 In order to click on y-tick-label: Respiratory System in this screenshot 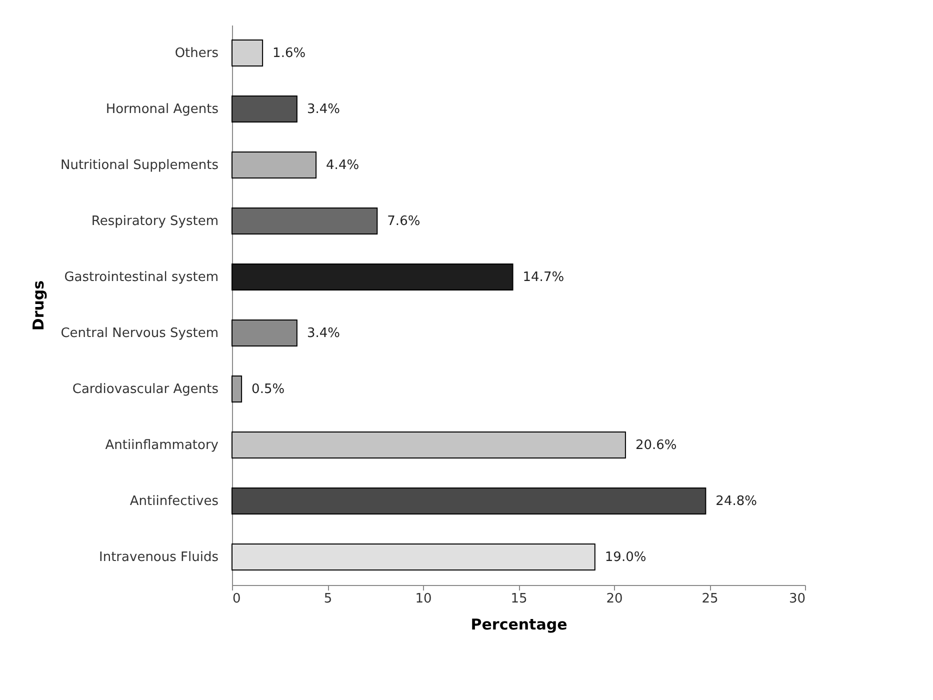, I will do `click(154, 221)`.